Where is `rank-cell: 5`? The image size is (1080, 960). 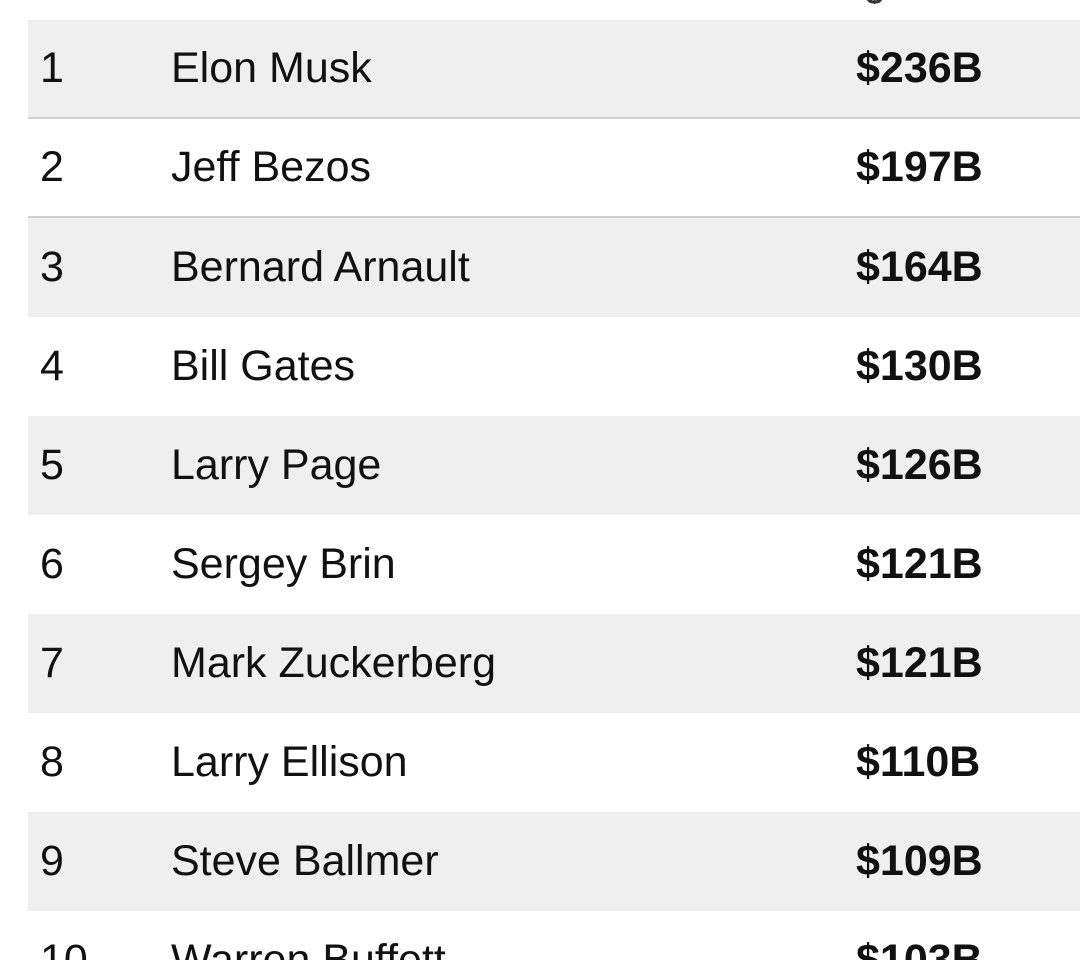 rank-cell: 5 is located at coordinates (52, 465).